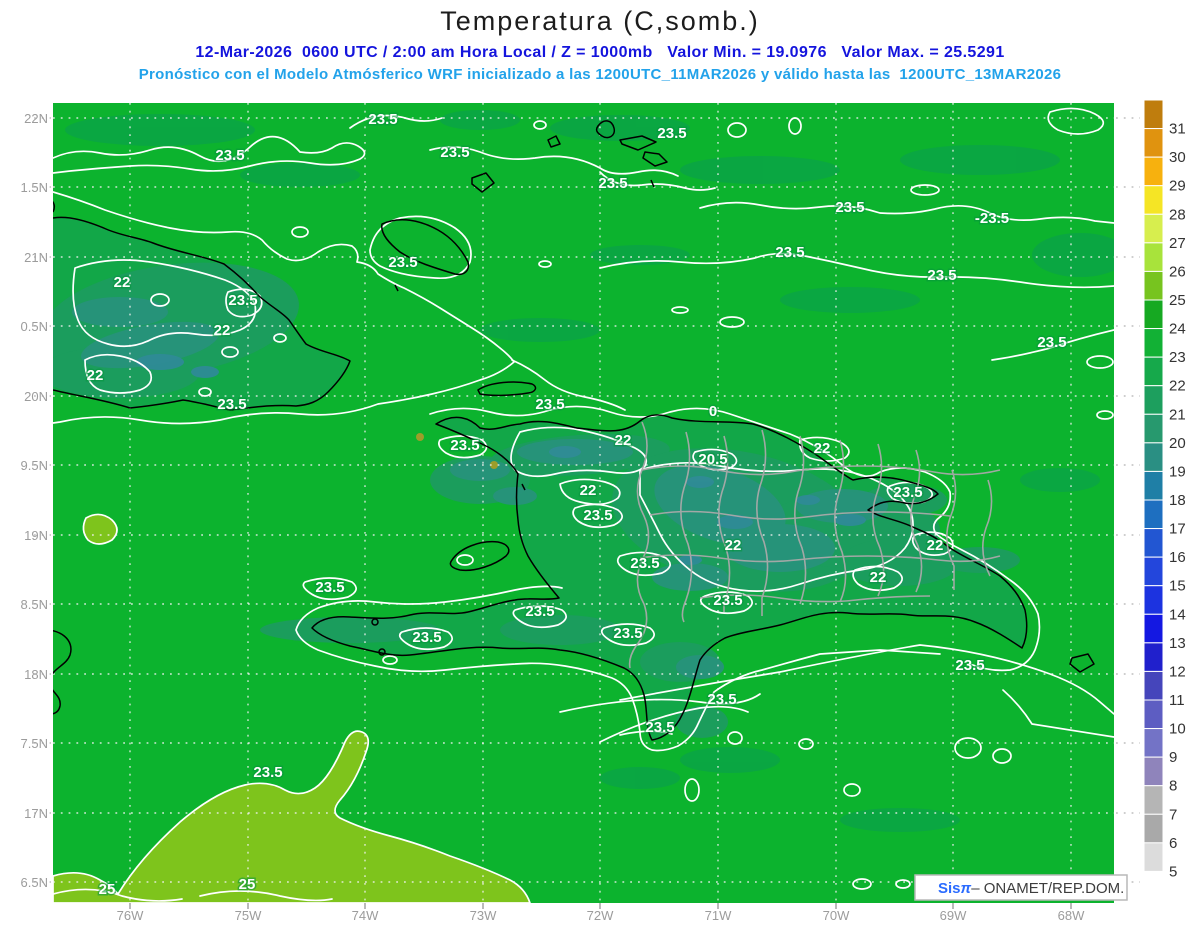  Describe the element at coordinates (36, 674) in the screenshot. I see `lat-tick-label: 18N` at that location.